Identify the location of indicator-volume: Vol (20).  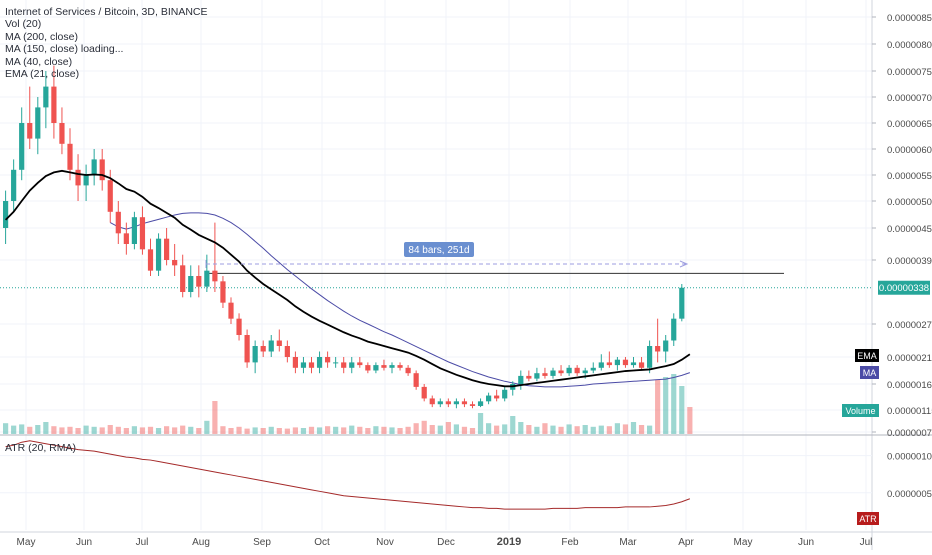
(23, 24).